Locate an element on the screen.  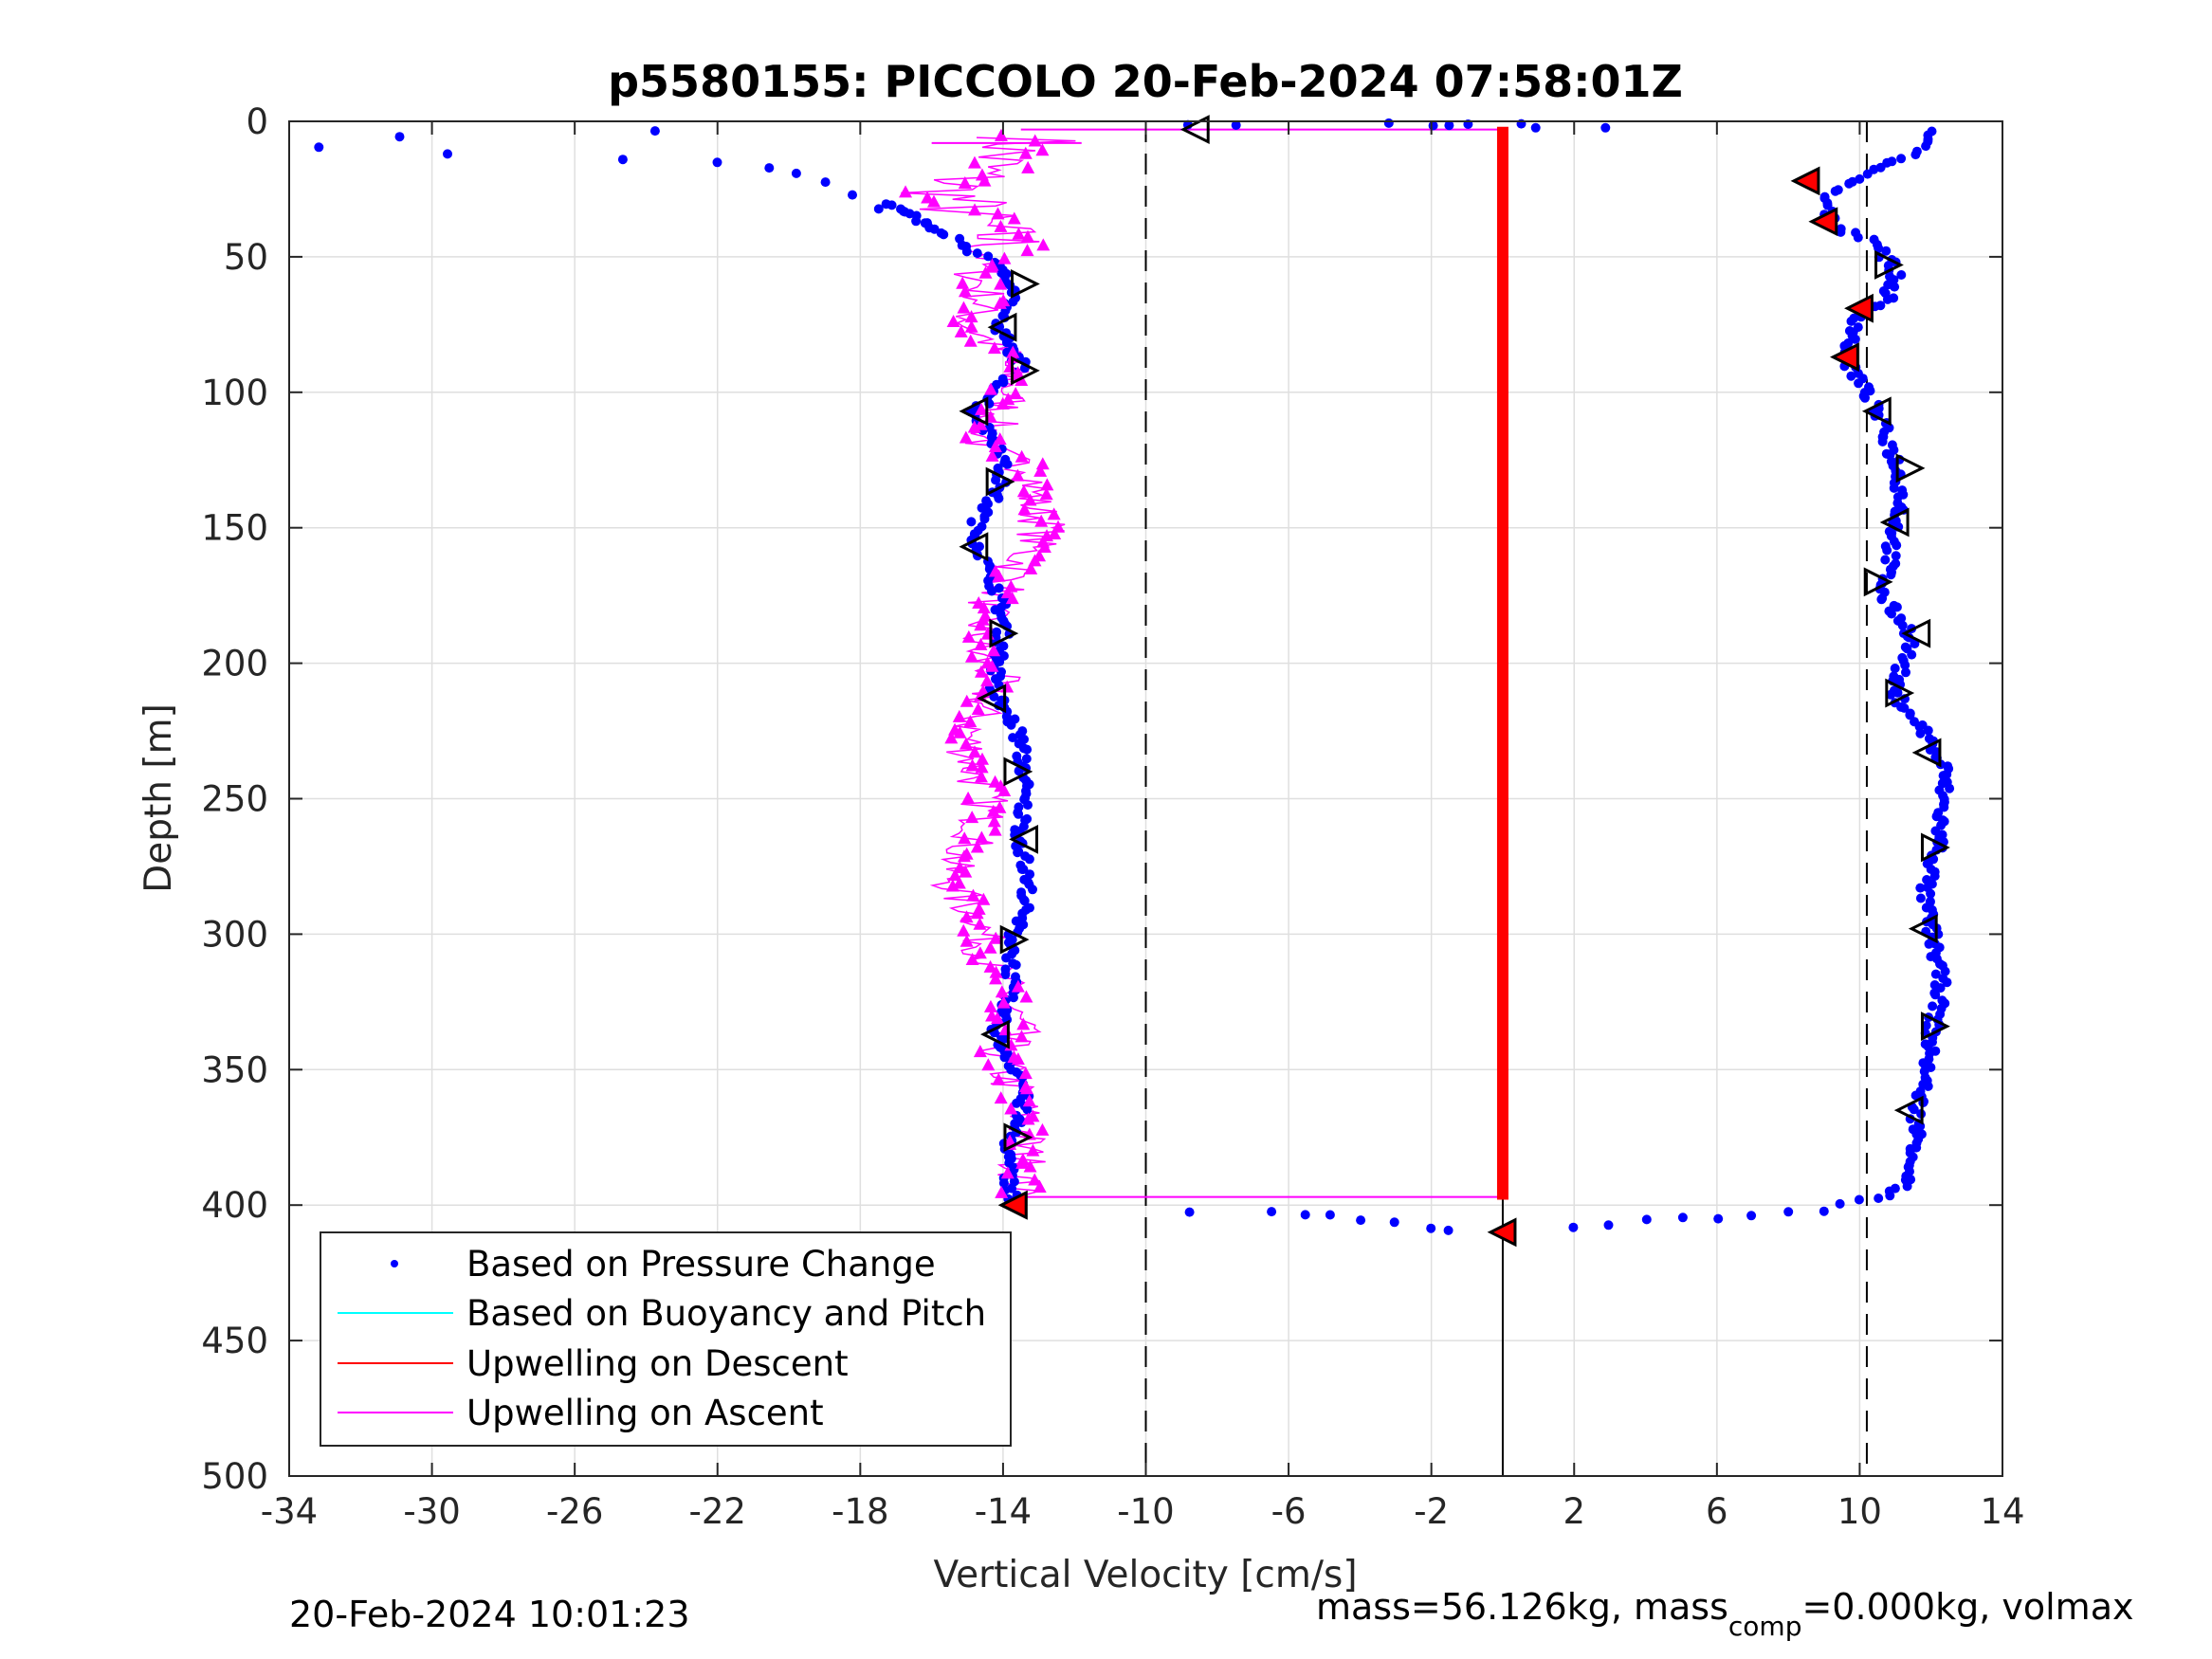
x-tick-label: -26 is located at coordinates (574, 1511).